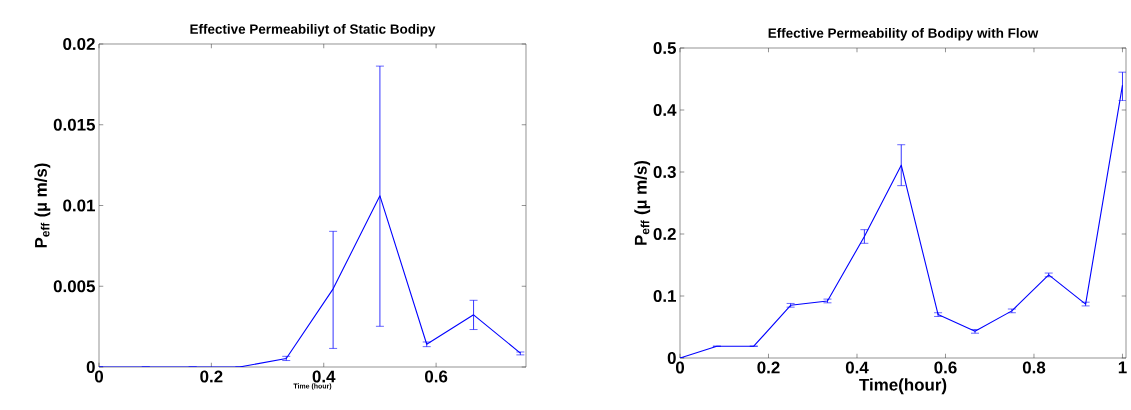 Image resolution: width=1131 pixels, height=410 pixels. What do you see at coordinates (665, 296) in the screenshot?
I see `y-tick-label: 0.1` at bounding box center [665, 296].